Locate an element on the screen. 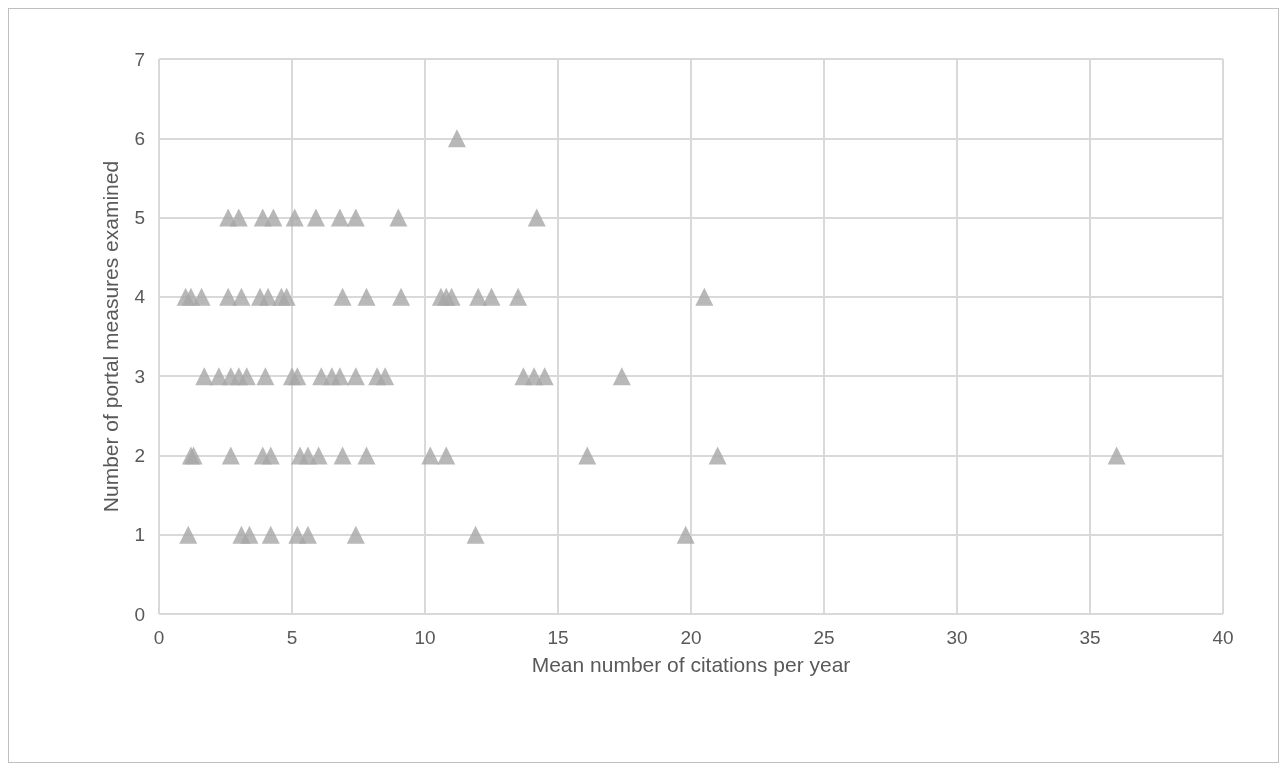 Image resolution: width=1287 pixels, height=771 pixels. x-tick-label: 10 is located at coordinates (425, 637).